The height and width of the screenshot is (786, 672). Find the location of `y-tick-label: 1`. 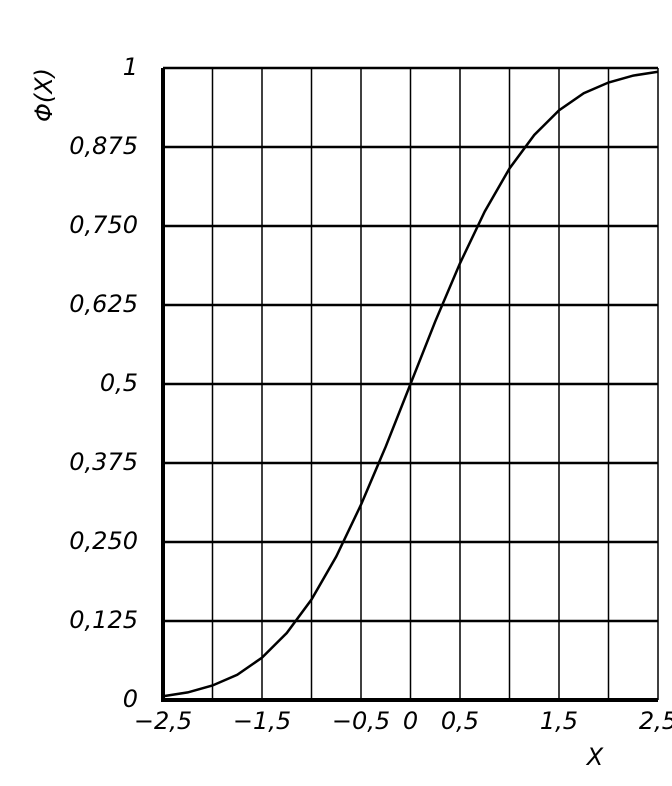

y-tick-label: 1 is located at coordinates (130, 67).